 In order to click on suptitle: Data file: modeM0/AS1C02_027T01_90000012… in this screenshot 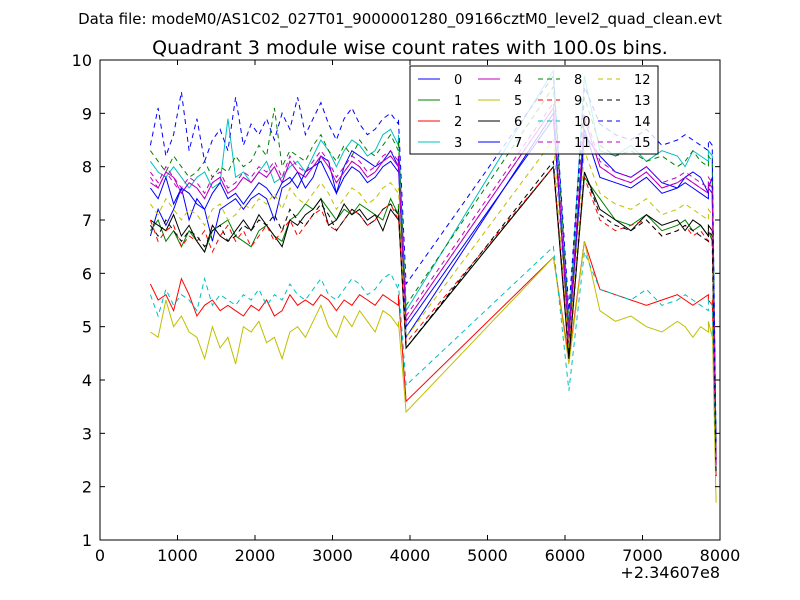, I will do `click(400, 19)`.